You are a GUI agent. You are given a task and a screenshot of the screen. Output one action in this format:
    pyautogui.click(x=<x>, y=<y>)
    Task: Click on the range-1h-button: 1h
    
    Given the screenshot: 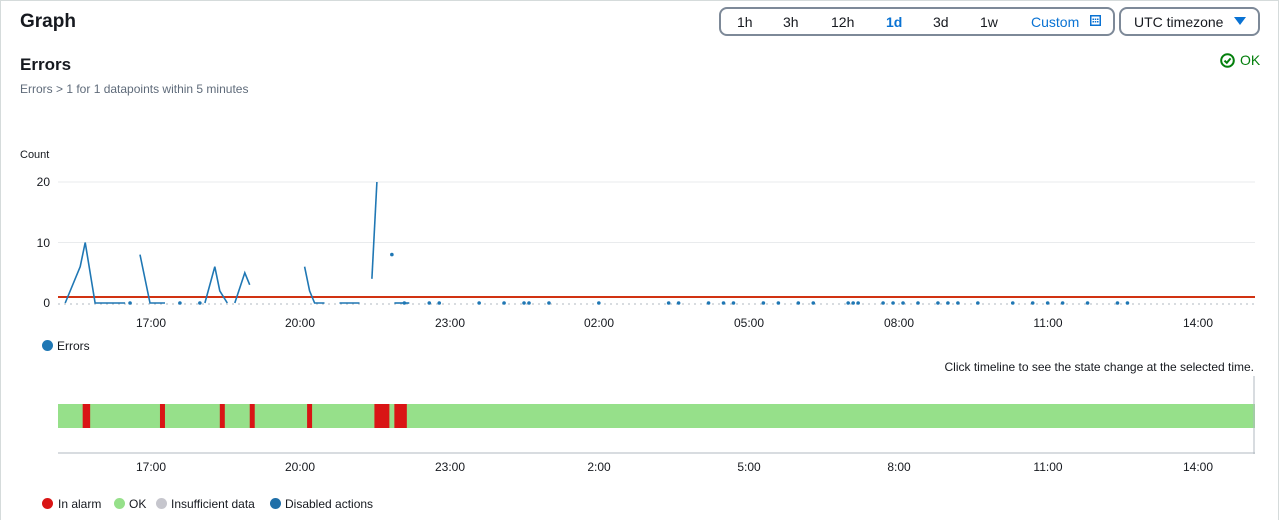 What is the action you would take?
    pyautogui.click(x=745, y=22)
    